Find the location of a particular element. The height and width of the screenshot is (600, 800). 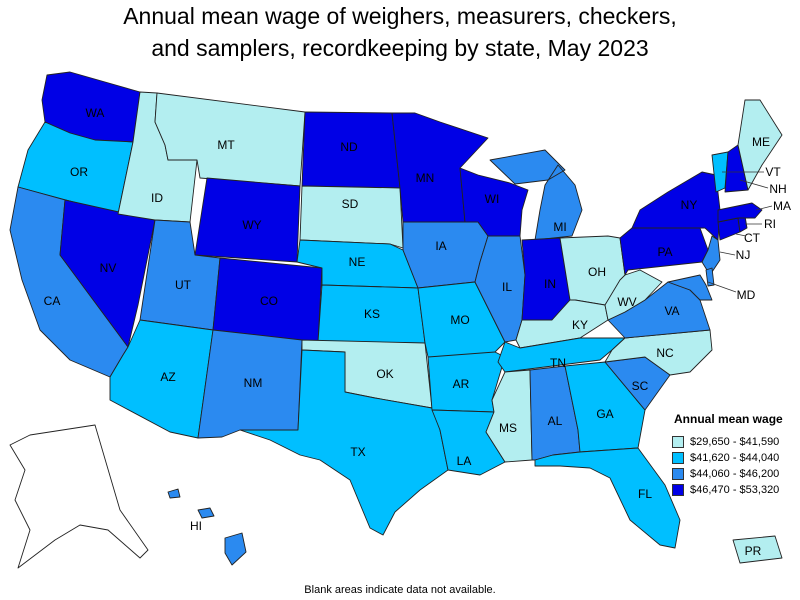

state-label-mo: MO is located at coordinates (459, 320).